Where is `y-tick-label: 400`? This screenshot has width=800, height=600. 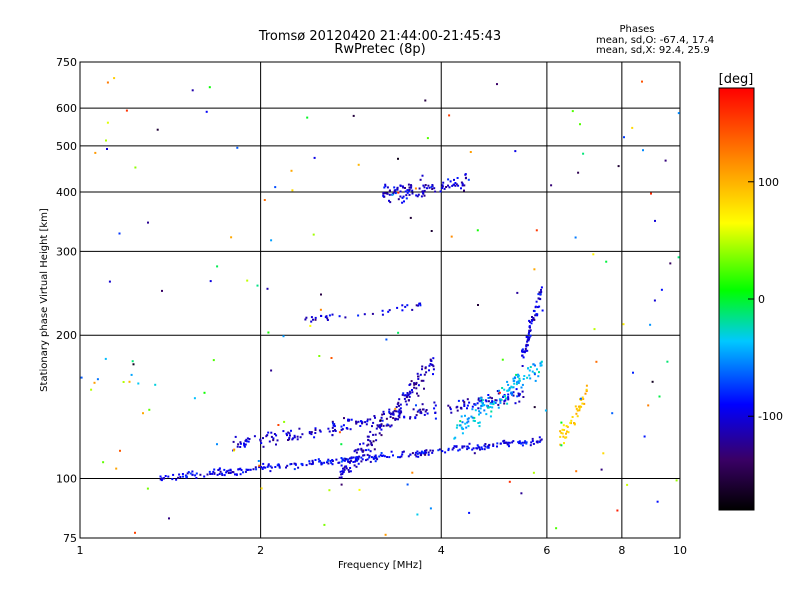 y-tick-label: 400 is located at coordinates (66, 192).